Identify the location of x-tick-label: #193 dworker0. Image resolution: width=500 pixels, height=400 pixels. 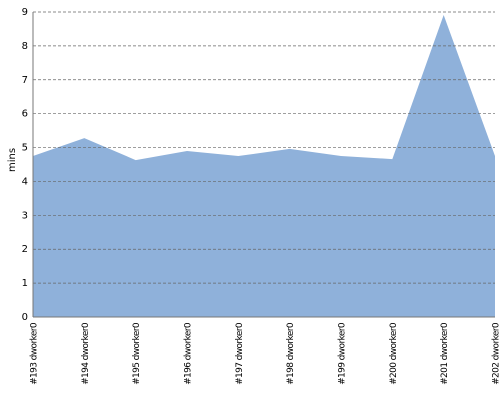
(35, 353).